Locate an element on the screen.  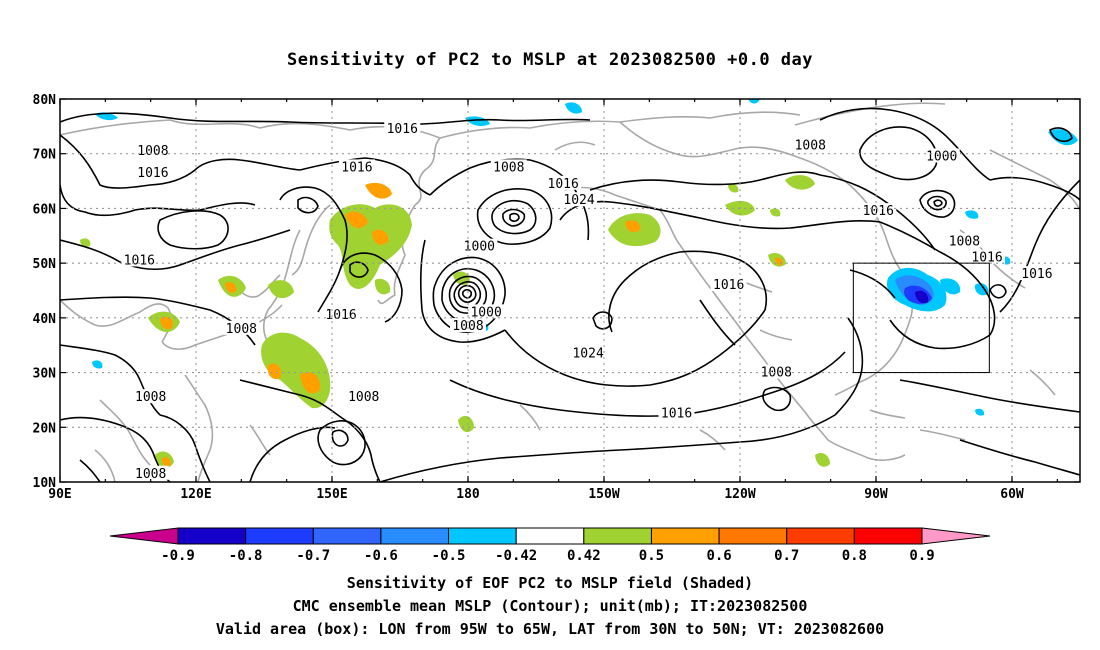
lon-tick-label: 90W is located at coordinates (876, 494).